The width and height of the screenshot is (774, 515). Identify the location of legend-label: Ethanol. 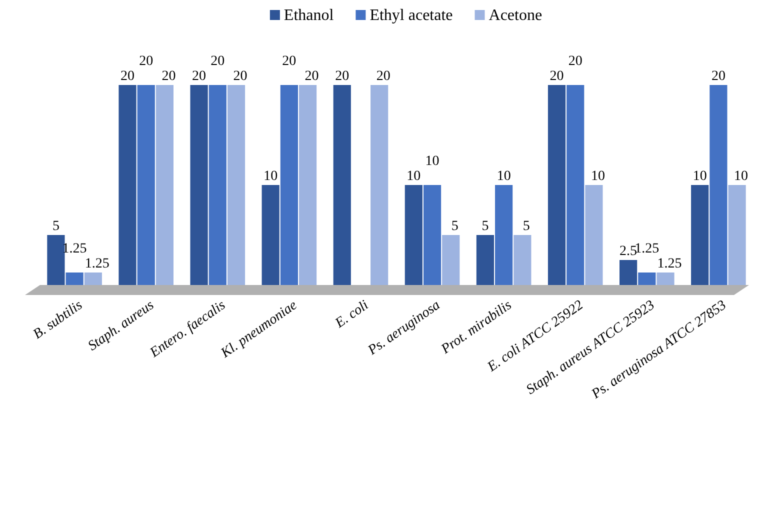
(309, 15).